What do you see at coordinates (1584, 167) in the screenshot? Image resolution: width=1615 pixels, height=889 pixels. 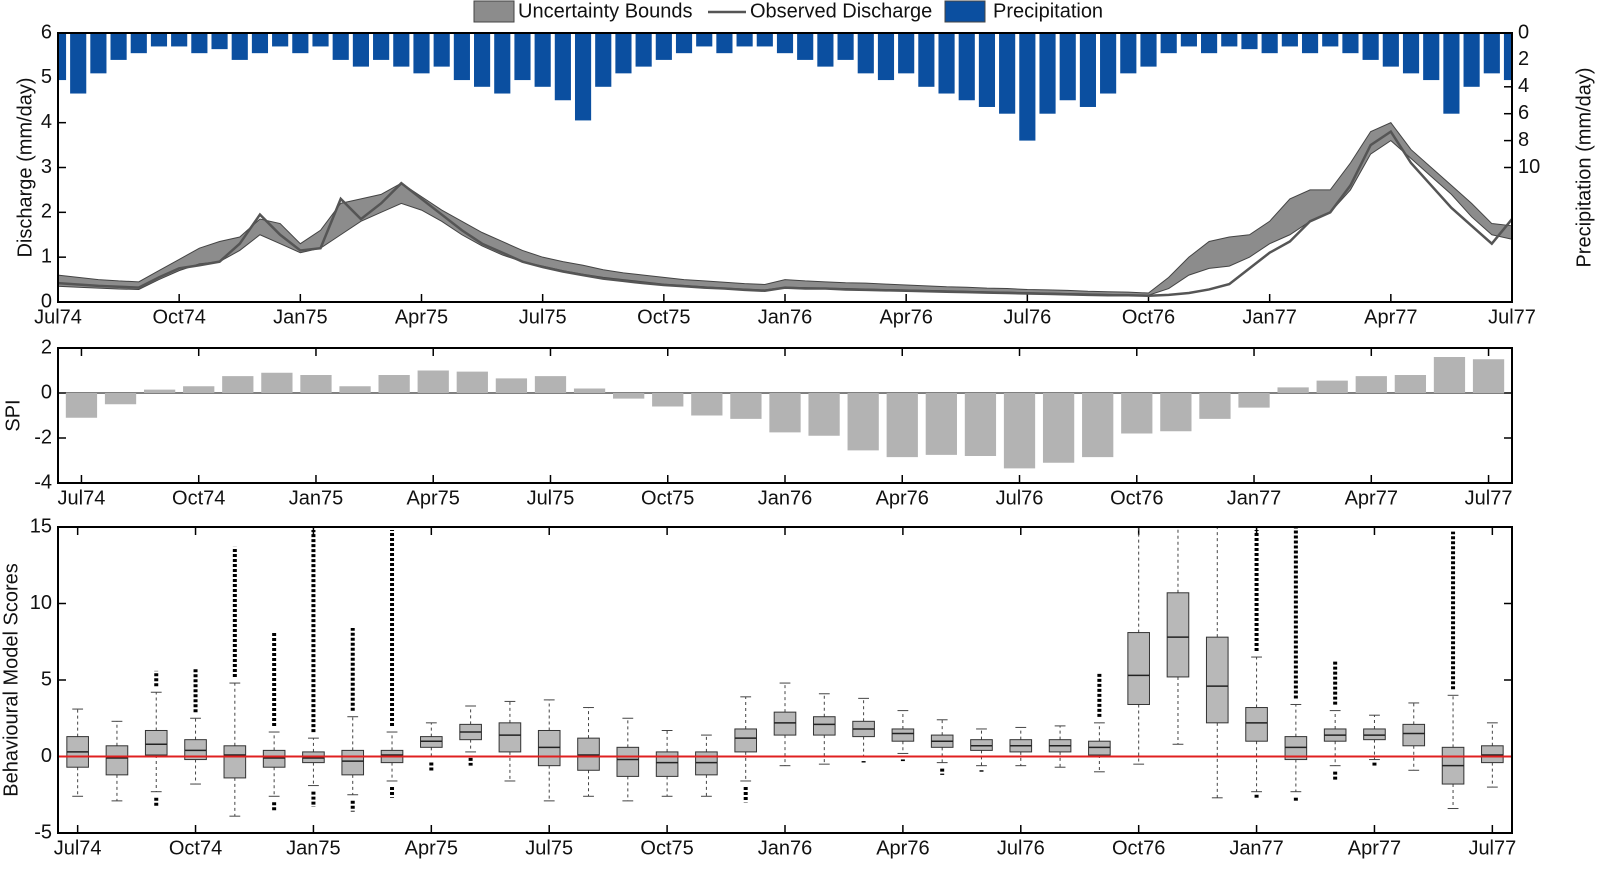 I see `y2-axis-label: Precipitation (mm/day)` at bounding box center [1584, 167].